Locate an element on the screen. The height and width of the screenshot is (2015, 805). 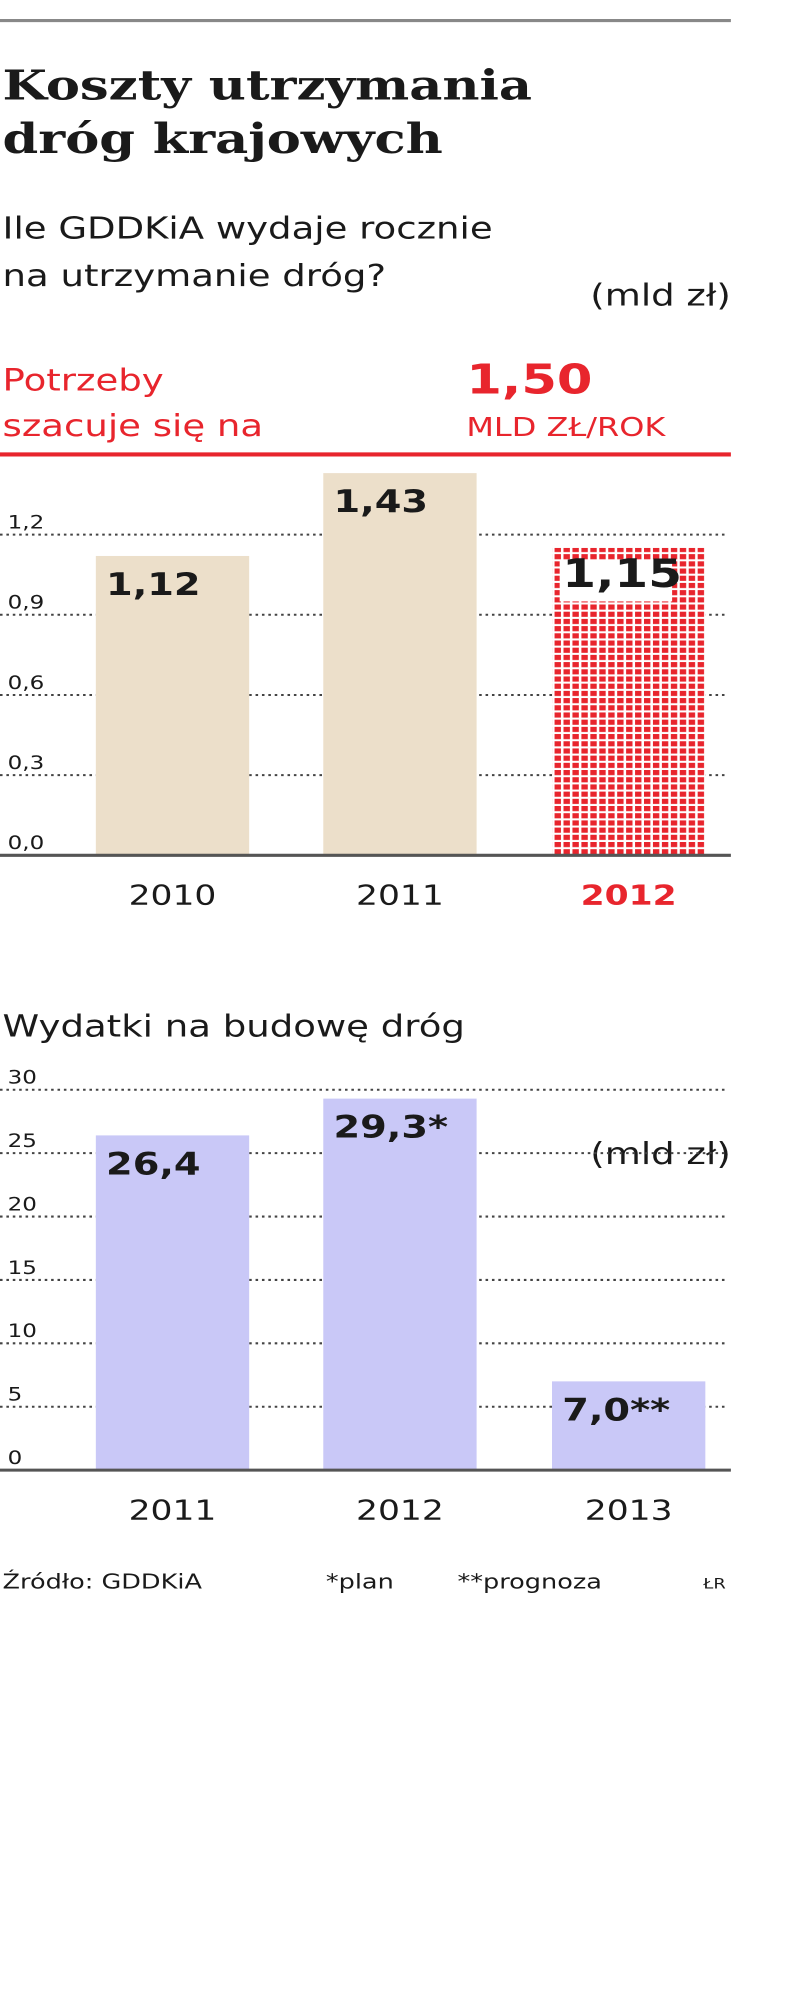
y-tick-label: 0 is located at coordinates (15, 1457).